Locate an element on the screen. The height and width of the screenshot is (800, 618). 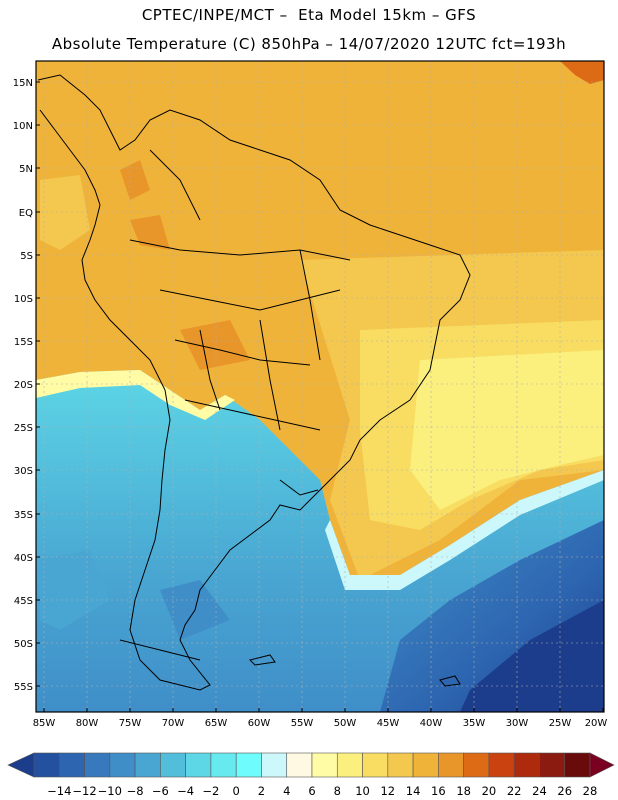
colorbar-label: 24 is located at coordinates (539, 791).